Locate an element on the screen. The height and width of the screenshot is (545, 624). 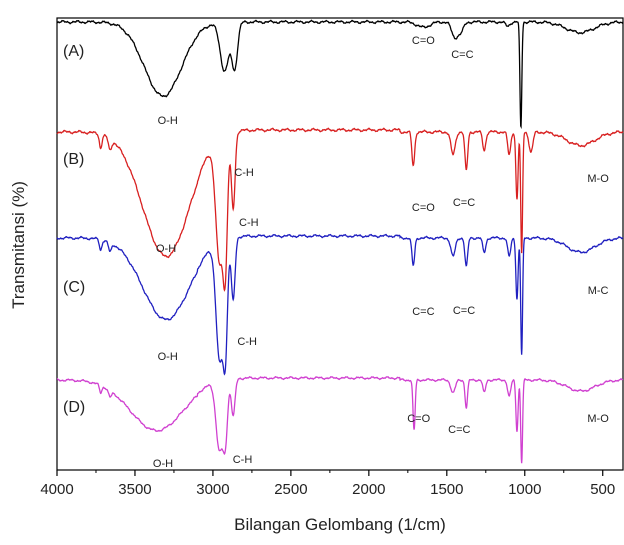
x-tick-label: 3500 is located at coordinates (134, 489).